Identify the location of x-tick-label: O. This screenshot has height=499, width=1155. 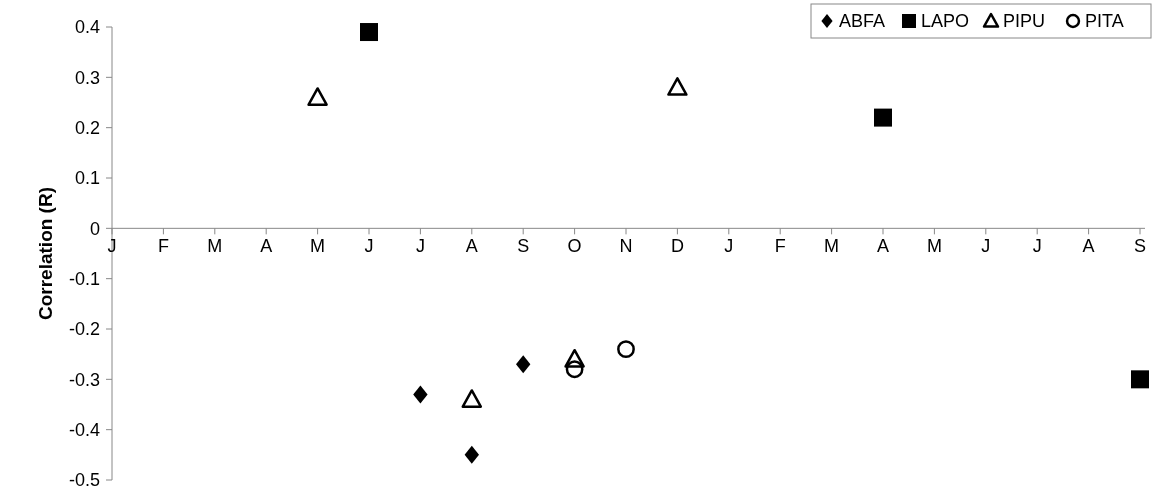
(574, 246).